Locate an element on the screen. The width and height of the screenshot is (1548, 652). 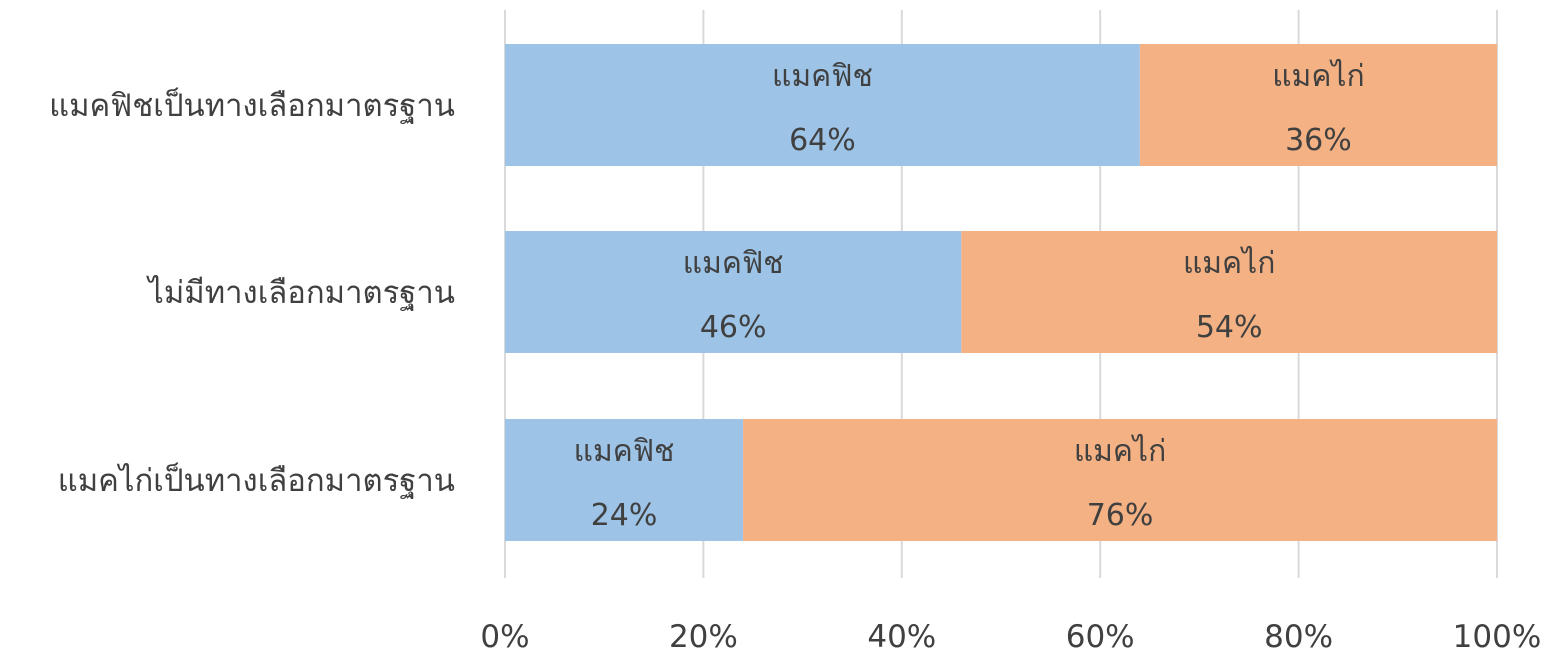
x-axis-tick-labels: 0% 20% 40% 60% 80% 100% is located at coordinates (1010, 635).